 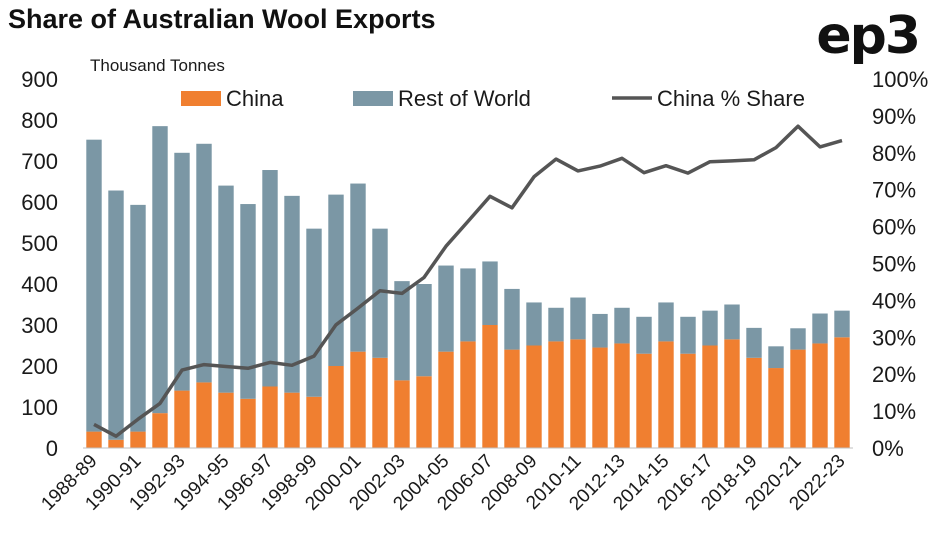 What do you see at coordinates (255, 98) in the screenshot?
I see `legend-label-china: China` at bounding box center [255, 98].